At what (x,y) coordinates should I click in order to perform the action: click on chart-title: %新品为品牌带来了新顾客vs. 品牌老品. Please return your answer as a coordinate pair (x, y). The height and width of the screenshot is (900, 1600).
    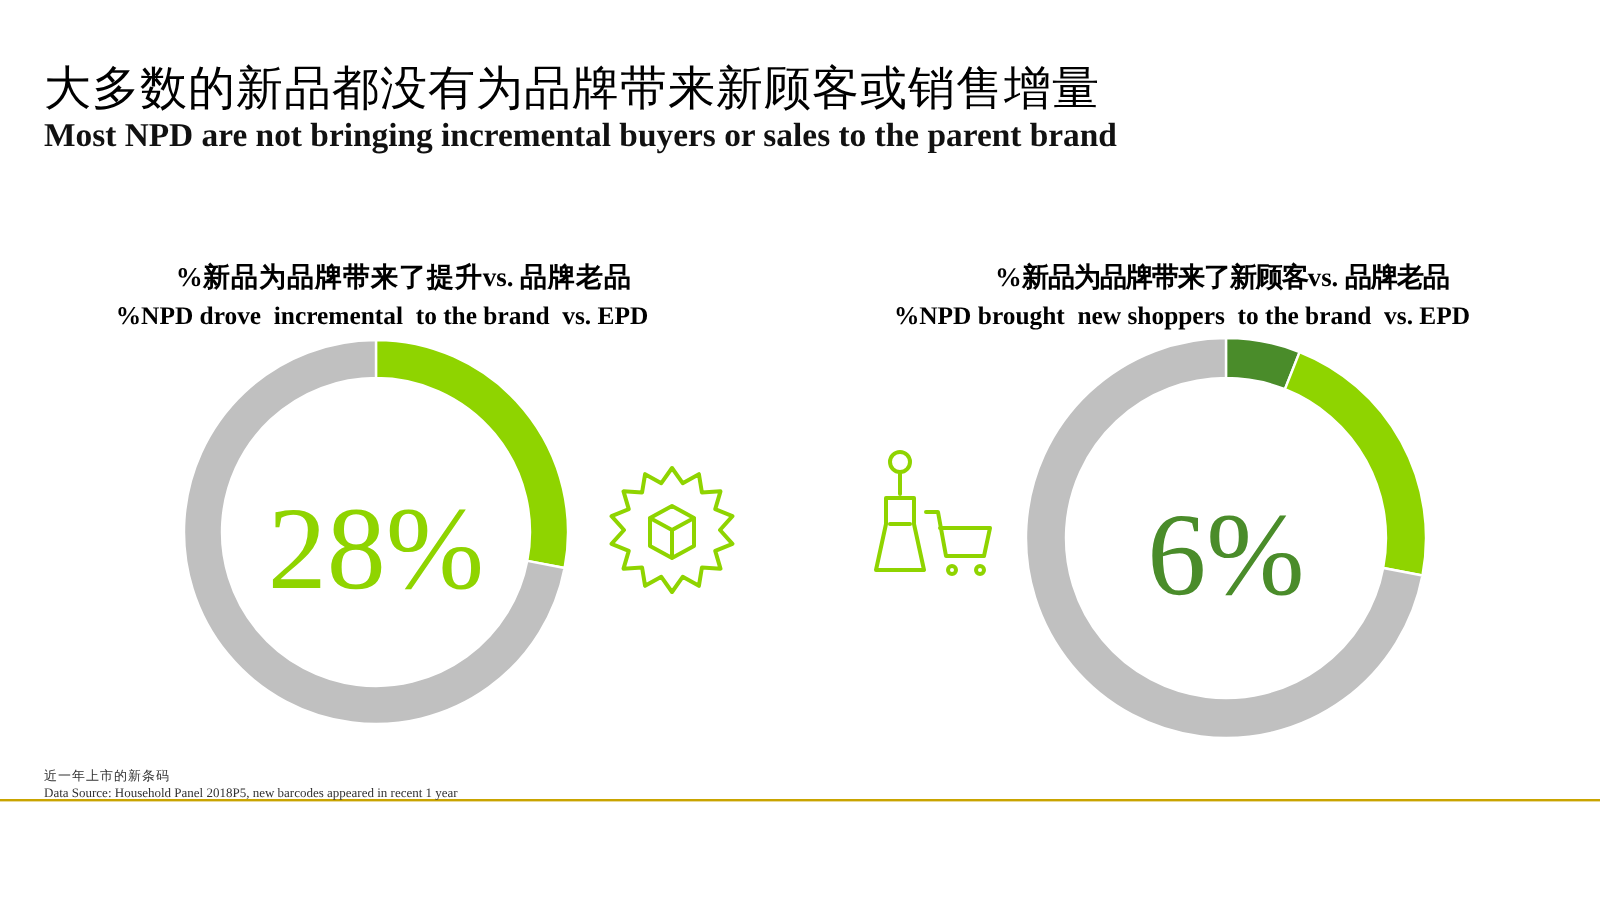
    Looking at the image, I should click on (1222, 277).